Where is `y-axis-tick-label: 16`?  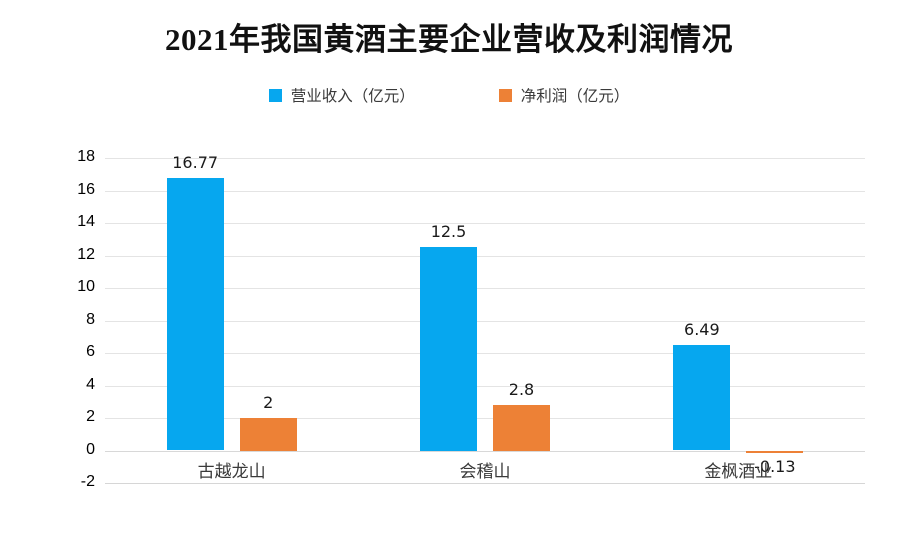 y-axis-tick-label: 16 is located at coordinates (86, 189).